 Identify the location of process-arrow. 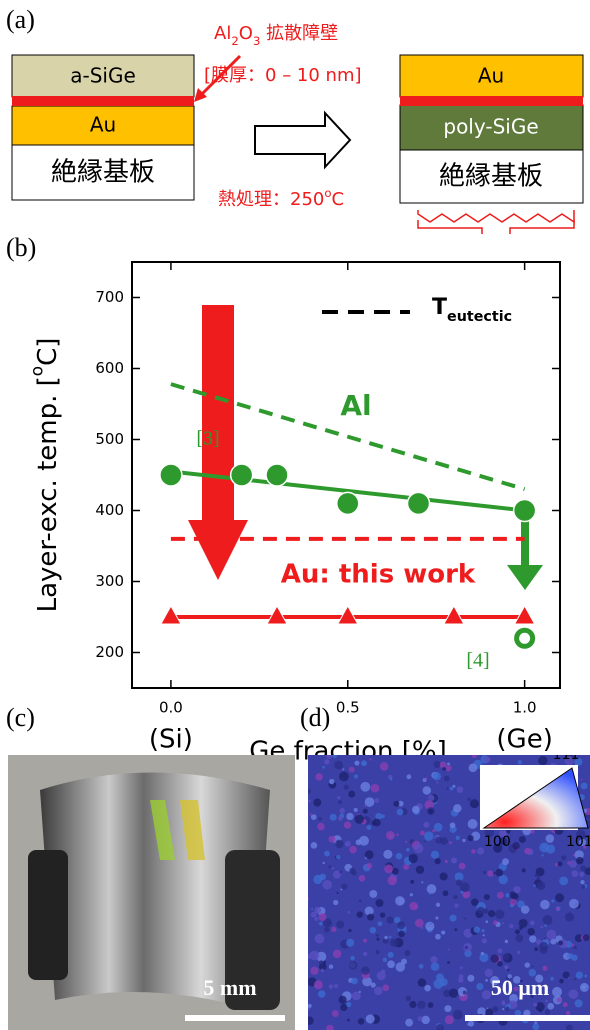
(303, 140).